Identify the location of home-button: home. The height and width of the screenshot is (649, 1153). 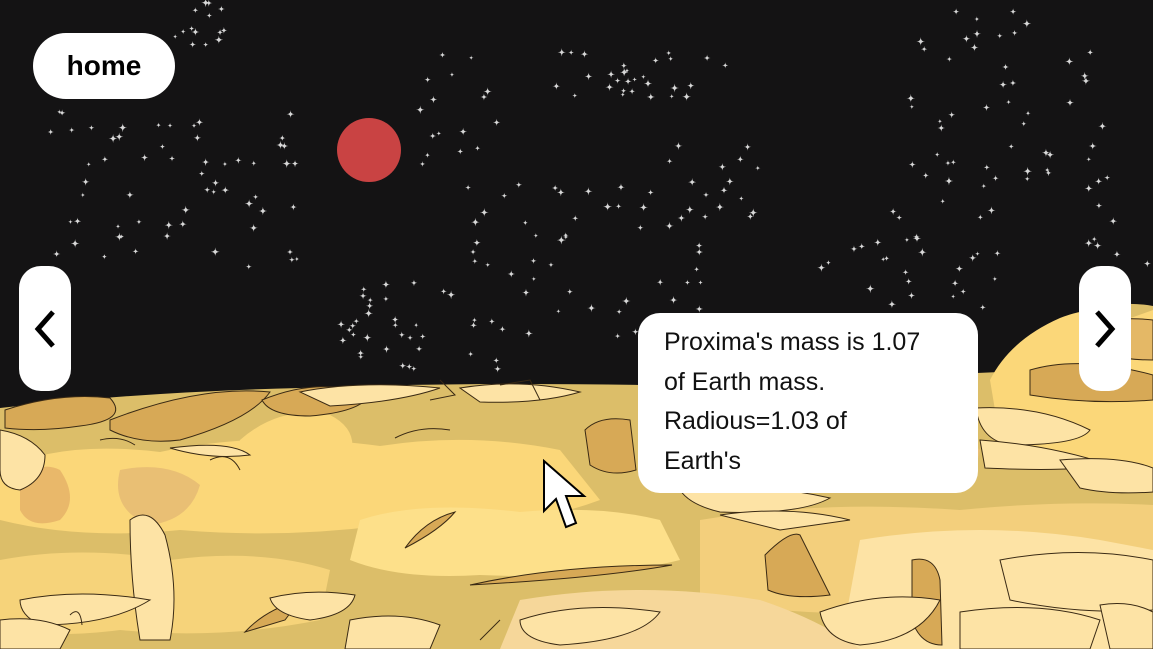
(104, 66).